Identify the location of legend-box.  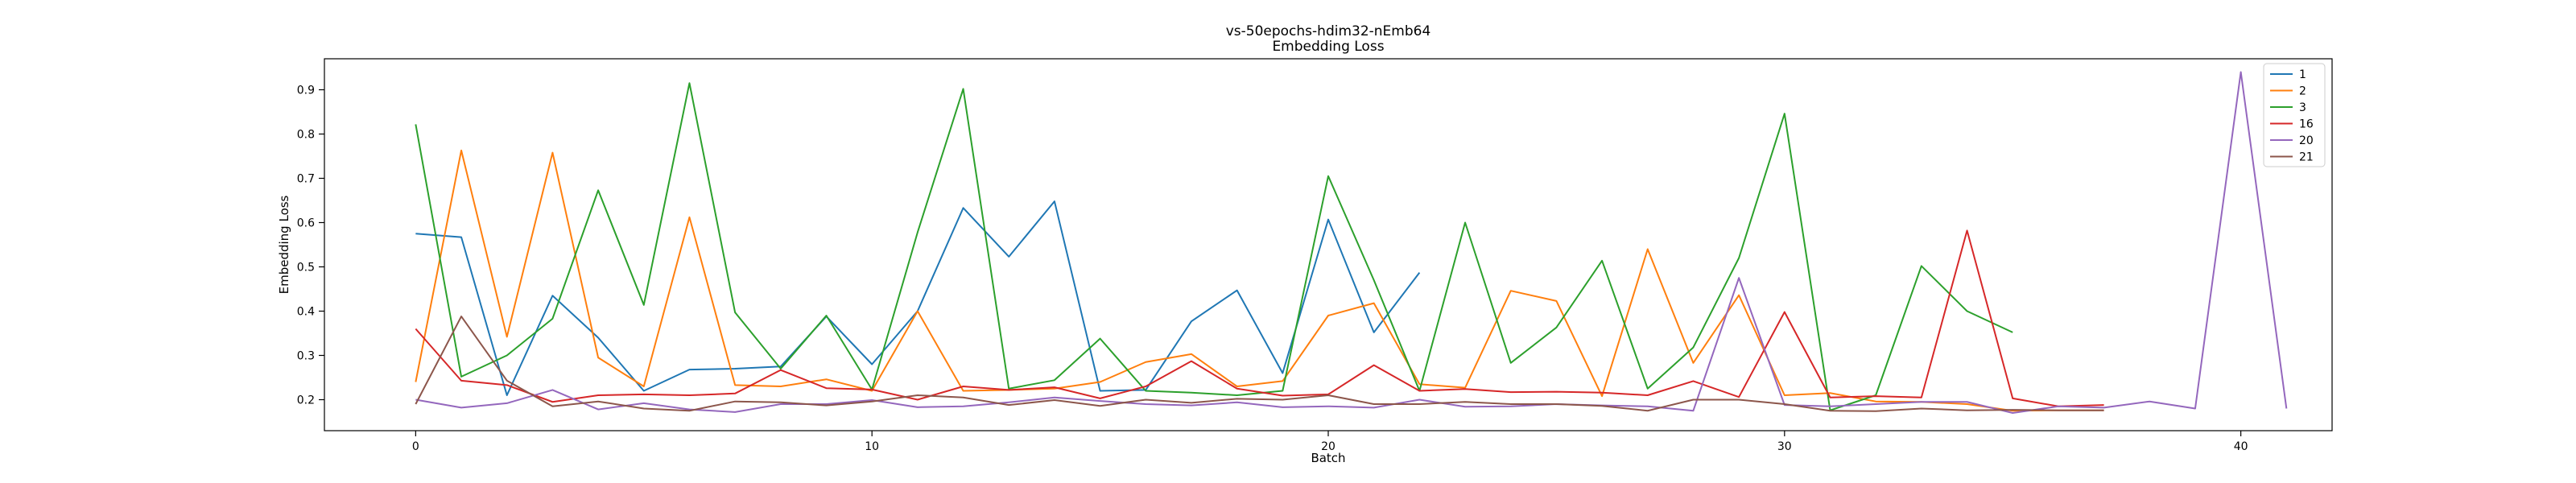
(2294, 115).